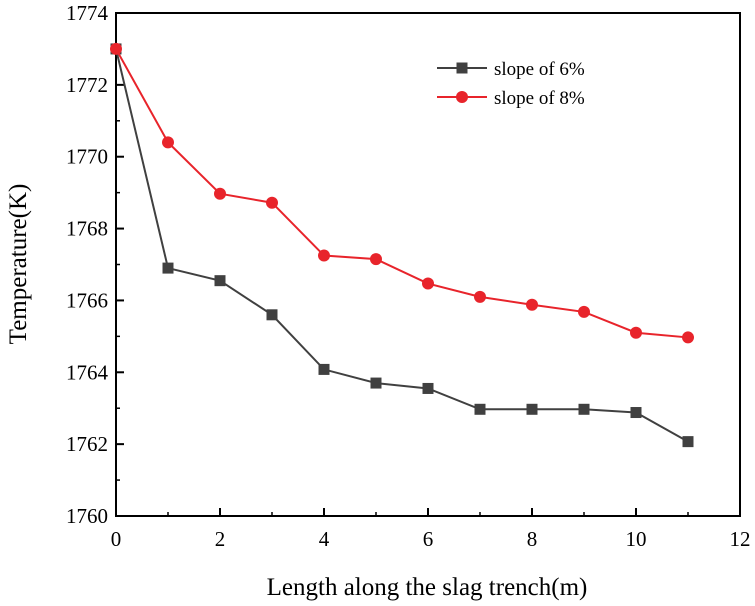 The height and width of the screenshot is (606, 755). Describe the element at coordinates (539, 69) in the screenshot. I see `legend-label: slope of 6%` at that location.